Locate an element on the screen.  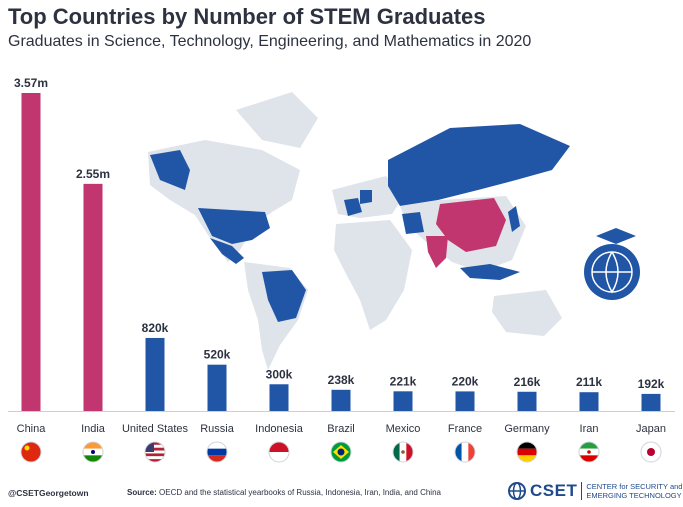
bar-brazil is located at coordinates (341, 400).